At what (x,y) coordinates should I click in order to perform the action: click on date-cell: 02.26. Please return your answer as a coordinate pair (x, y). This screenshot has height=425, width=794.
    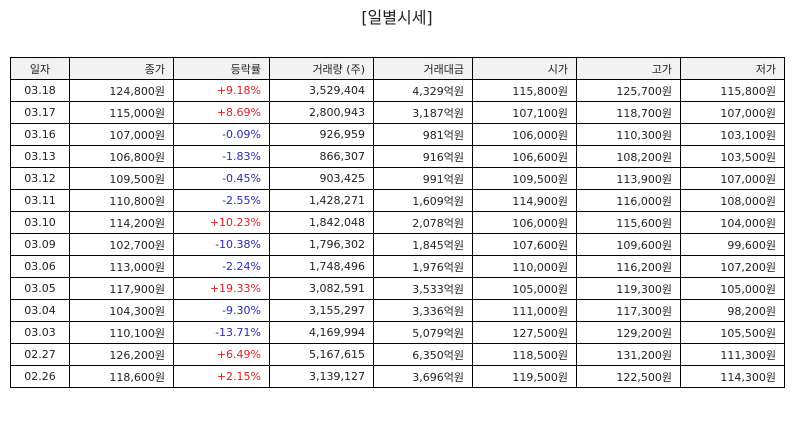
    Looking at the image, I should click on (40, 376).